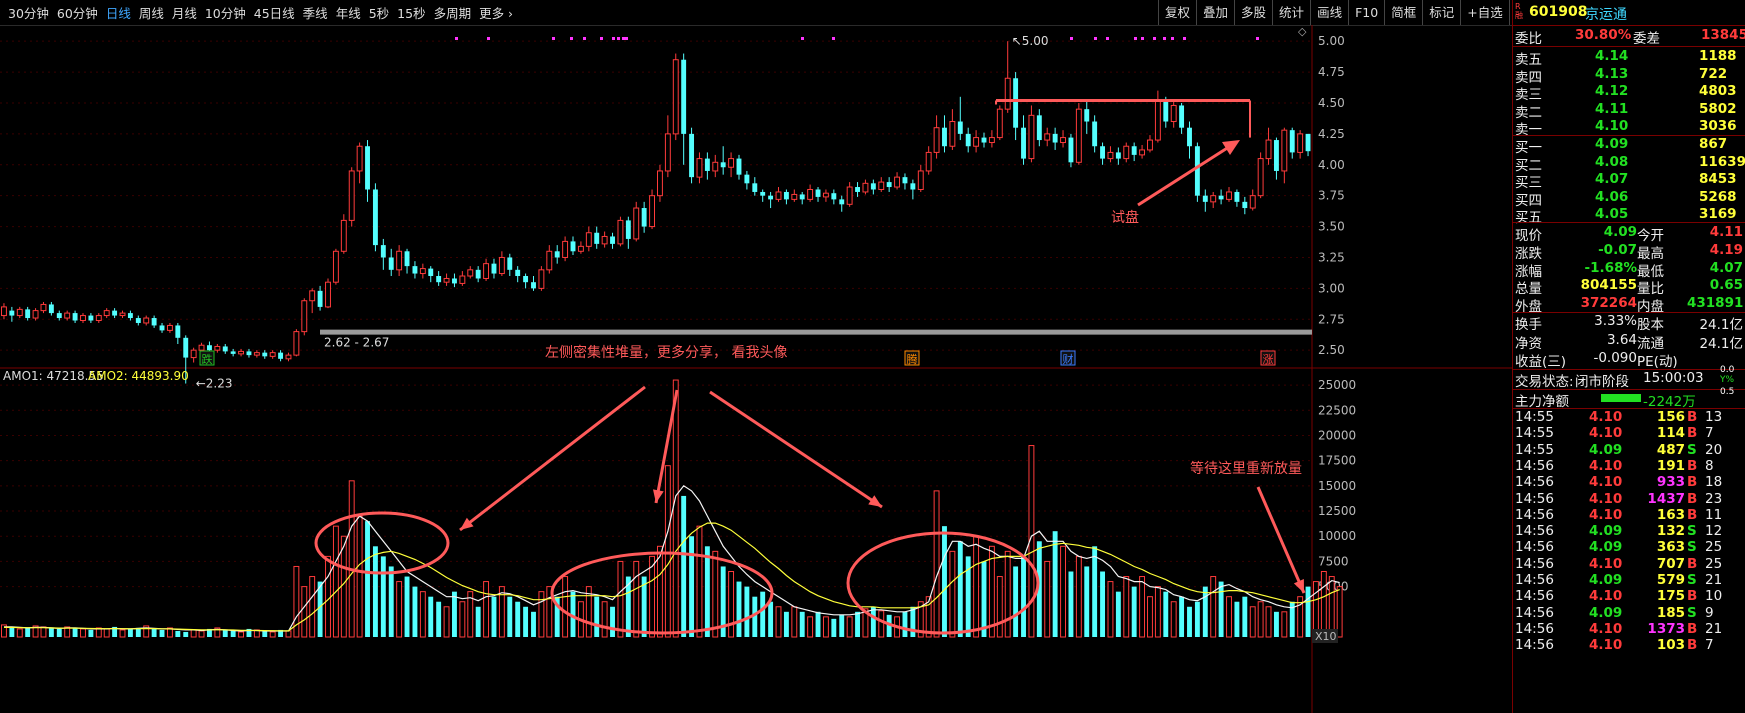 The image size is (1745, 713). I want to click on toolbar-button-4: 画线, so click(1329, 12).